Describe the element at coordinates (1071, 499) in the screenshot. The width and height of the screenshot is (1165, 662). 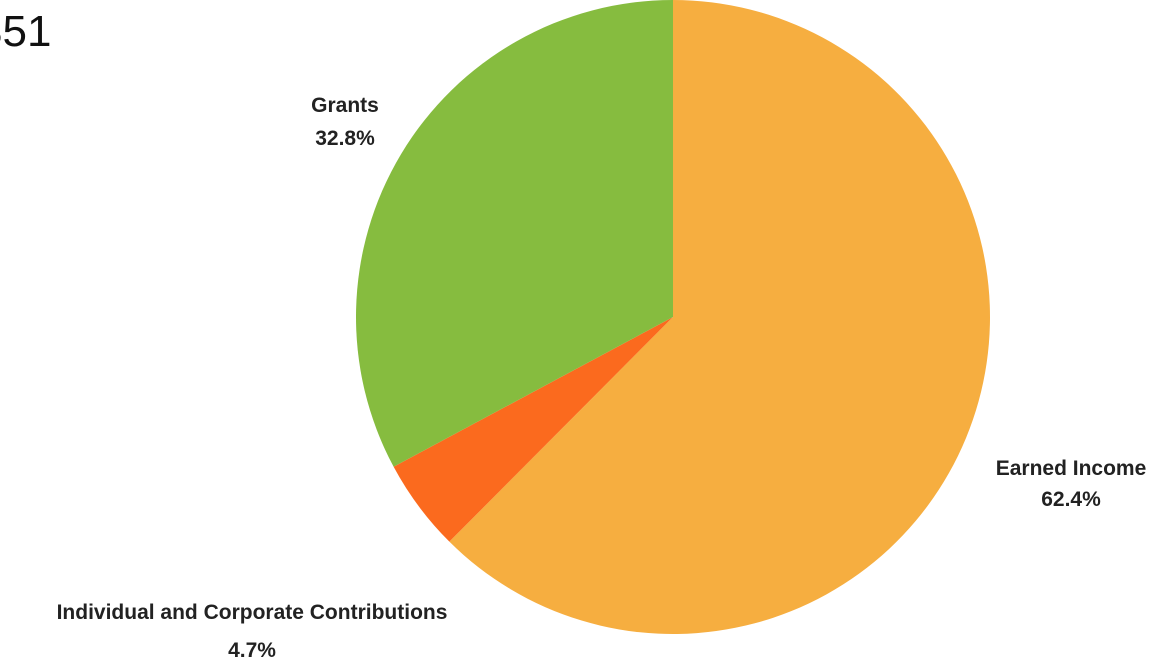
I see `earned-income-value: 62.4%` at that location.